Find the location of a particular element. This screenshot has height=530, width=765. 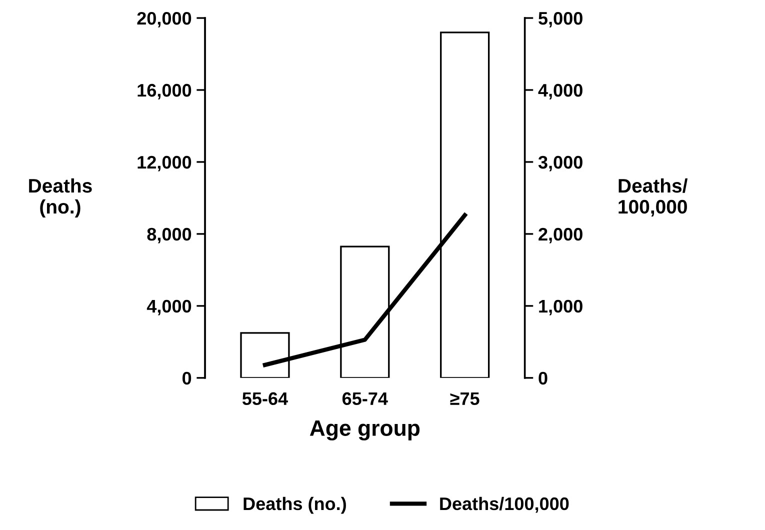

y2-tick-label: 1,000 is located at coordinates (560, 308).